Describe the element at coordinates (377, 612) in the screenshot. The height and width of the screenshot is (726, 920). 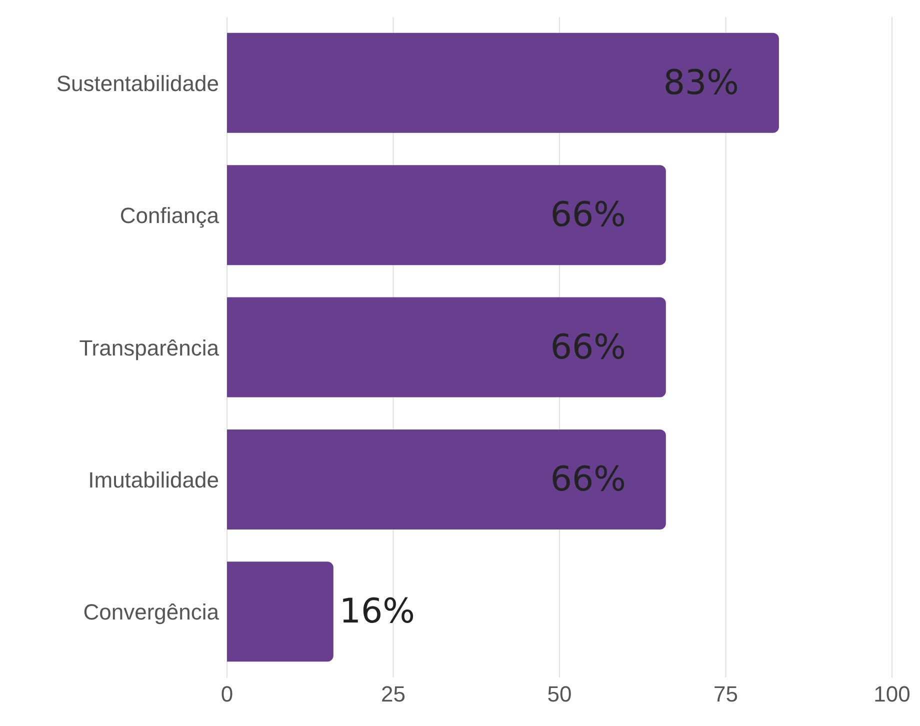
I see `data-label: 16%` at that location.